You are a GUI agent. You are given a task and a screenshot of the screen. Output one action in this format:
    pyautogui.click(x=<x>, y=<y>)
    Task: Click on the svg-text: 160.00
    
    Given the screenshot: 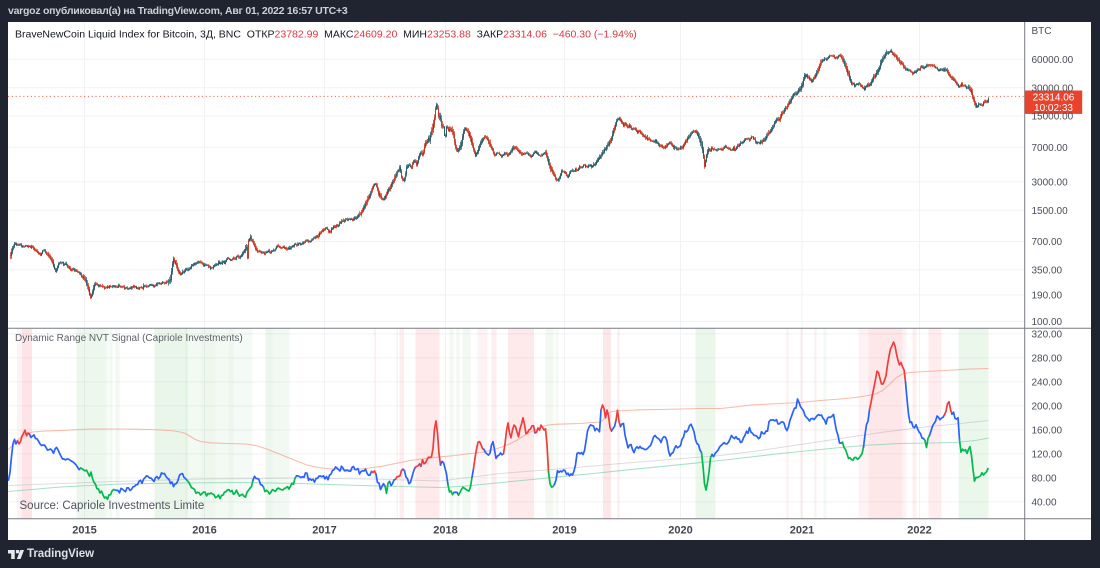 What is the action you would take?
    pyautogui.click(x=1046, y=430)
    